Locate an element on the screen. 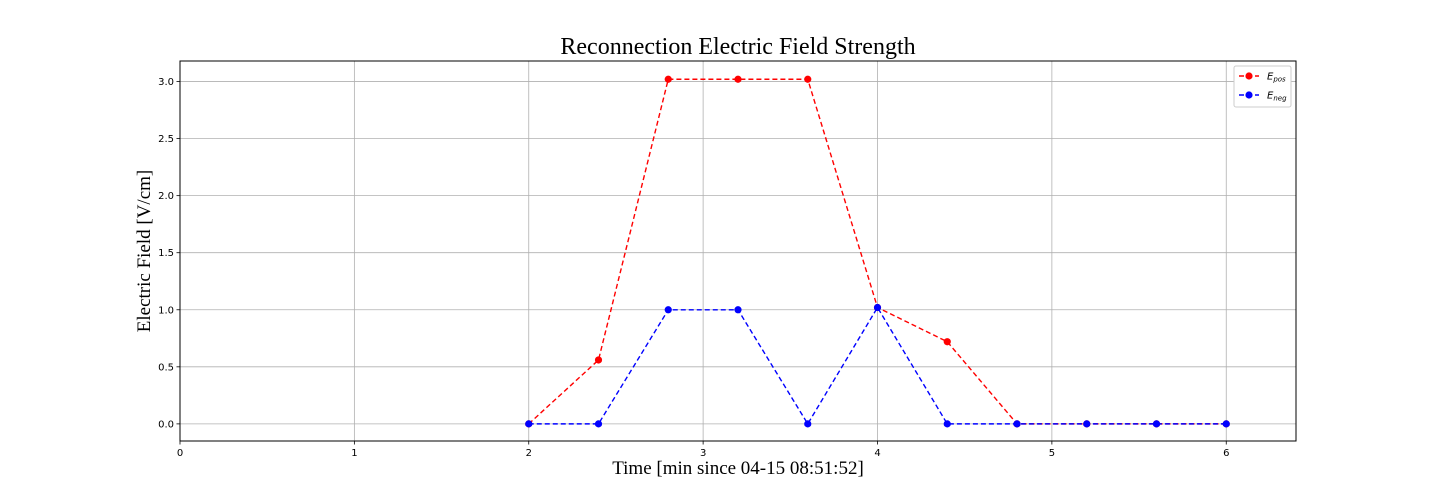  legend-marker-neg is located at coordinates (1249, 95).